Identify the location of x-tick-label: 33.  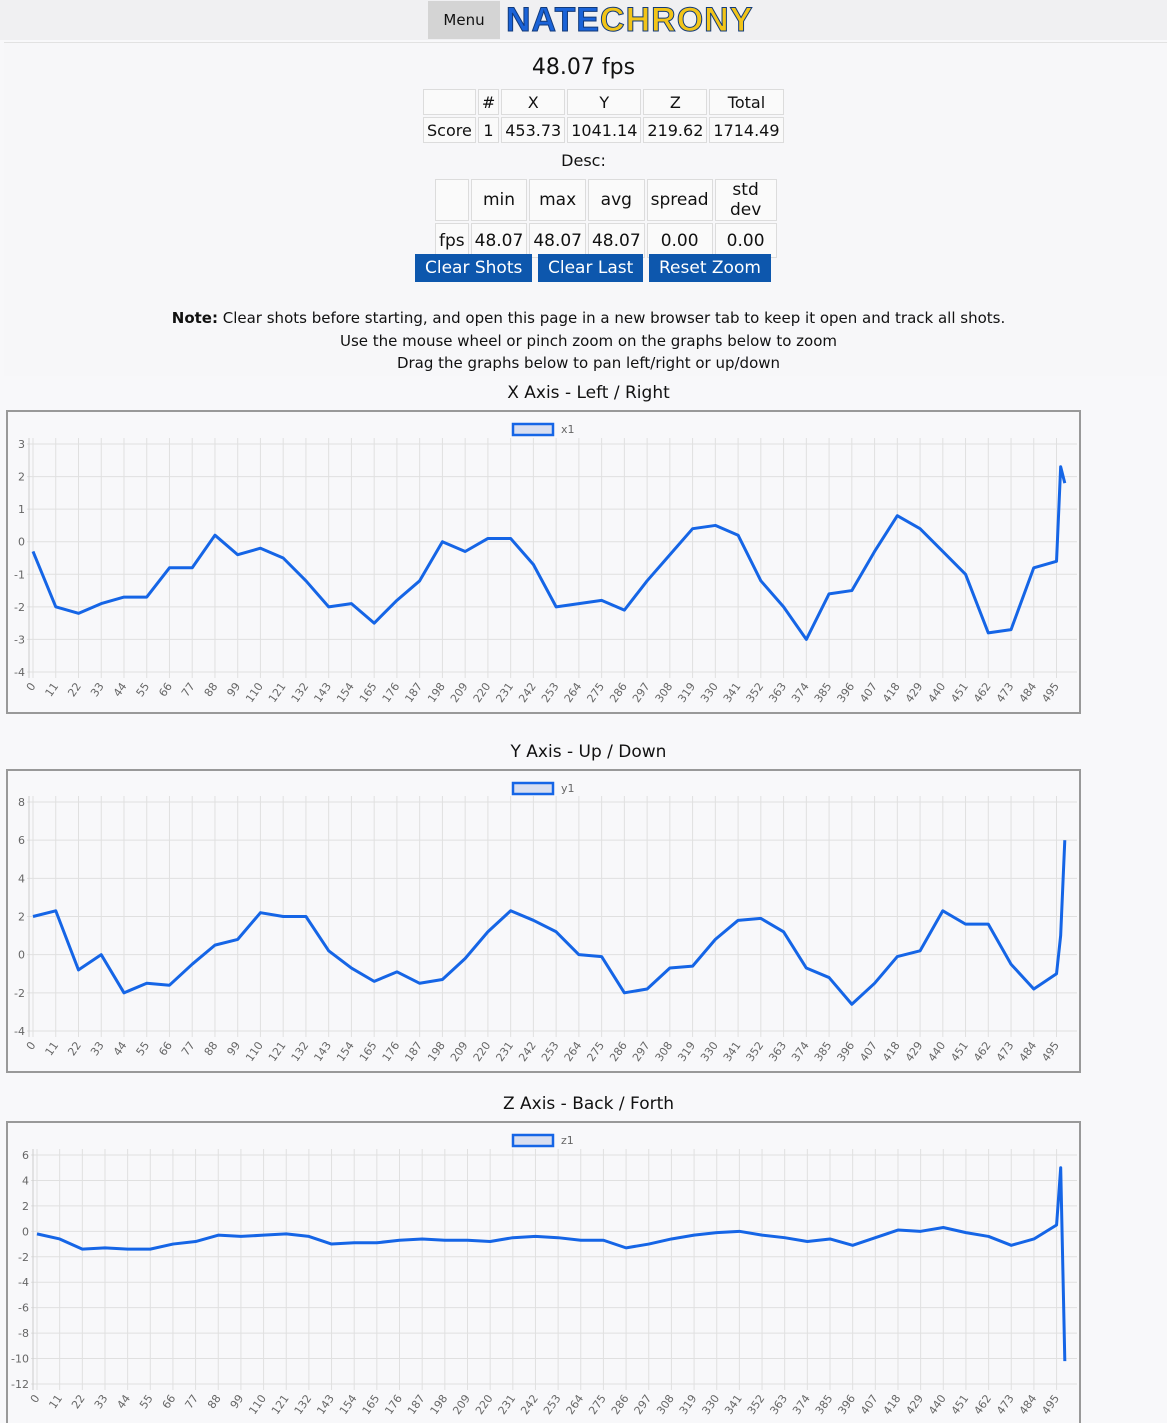
(97, 689).